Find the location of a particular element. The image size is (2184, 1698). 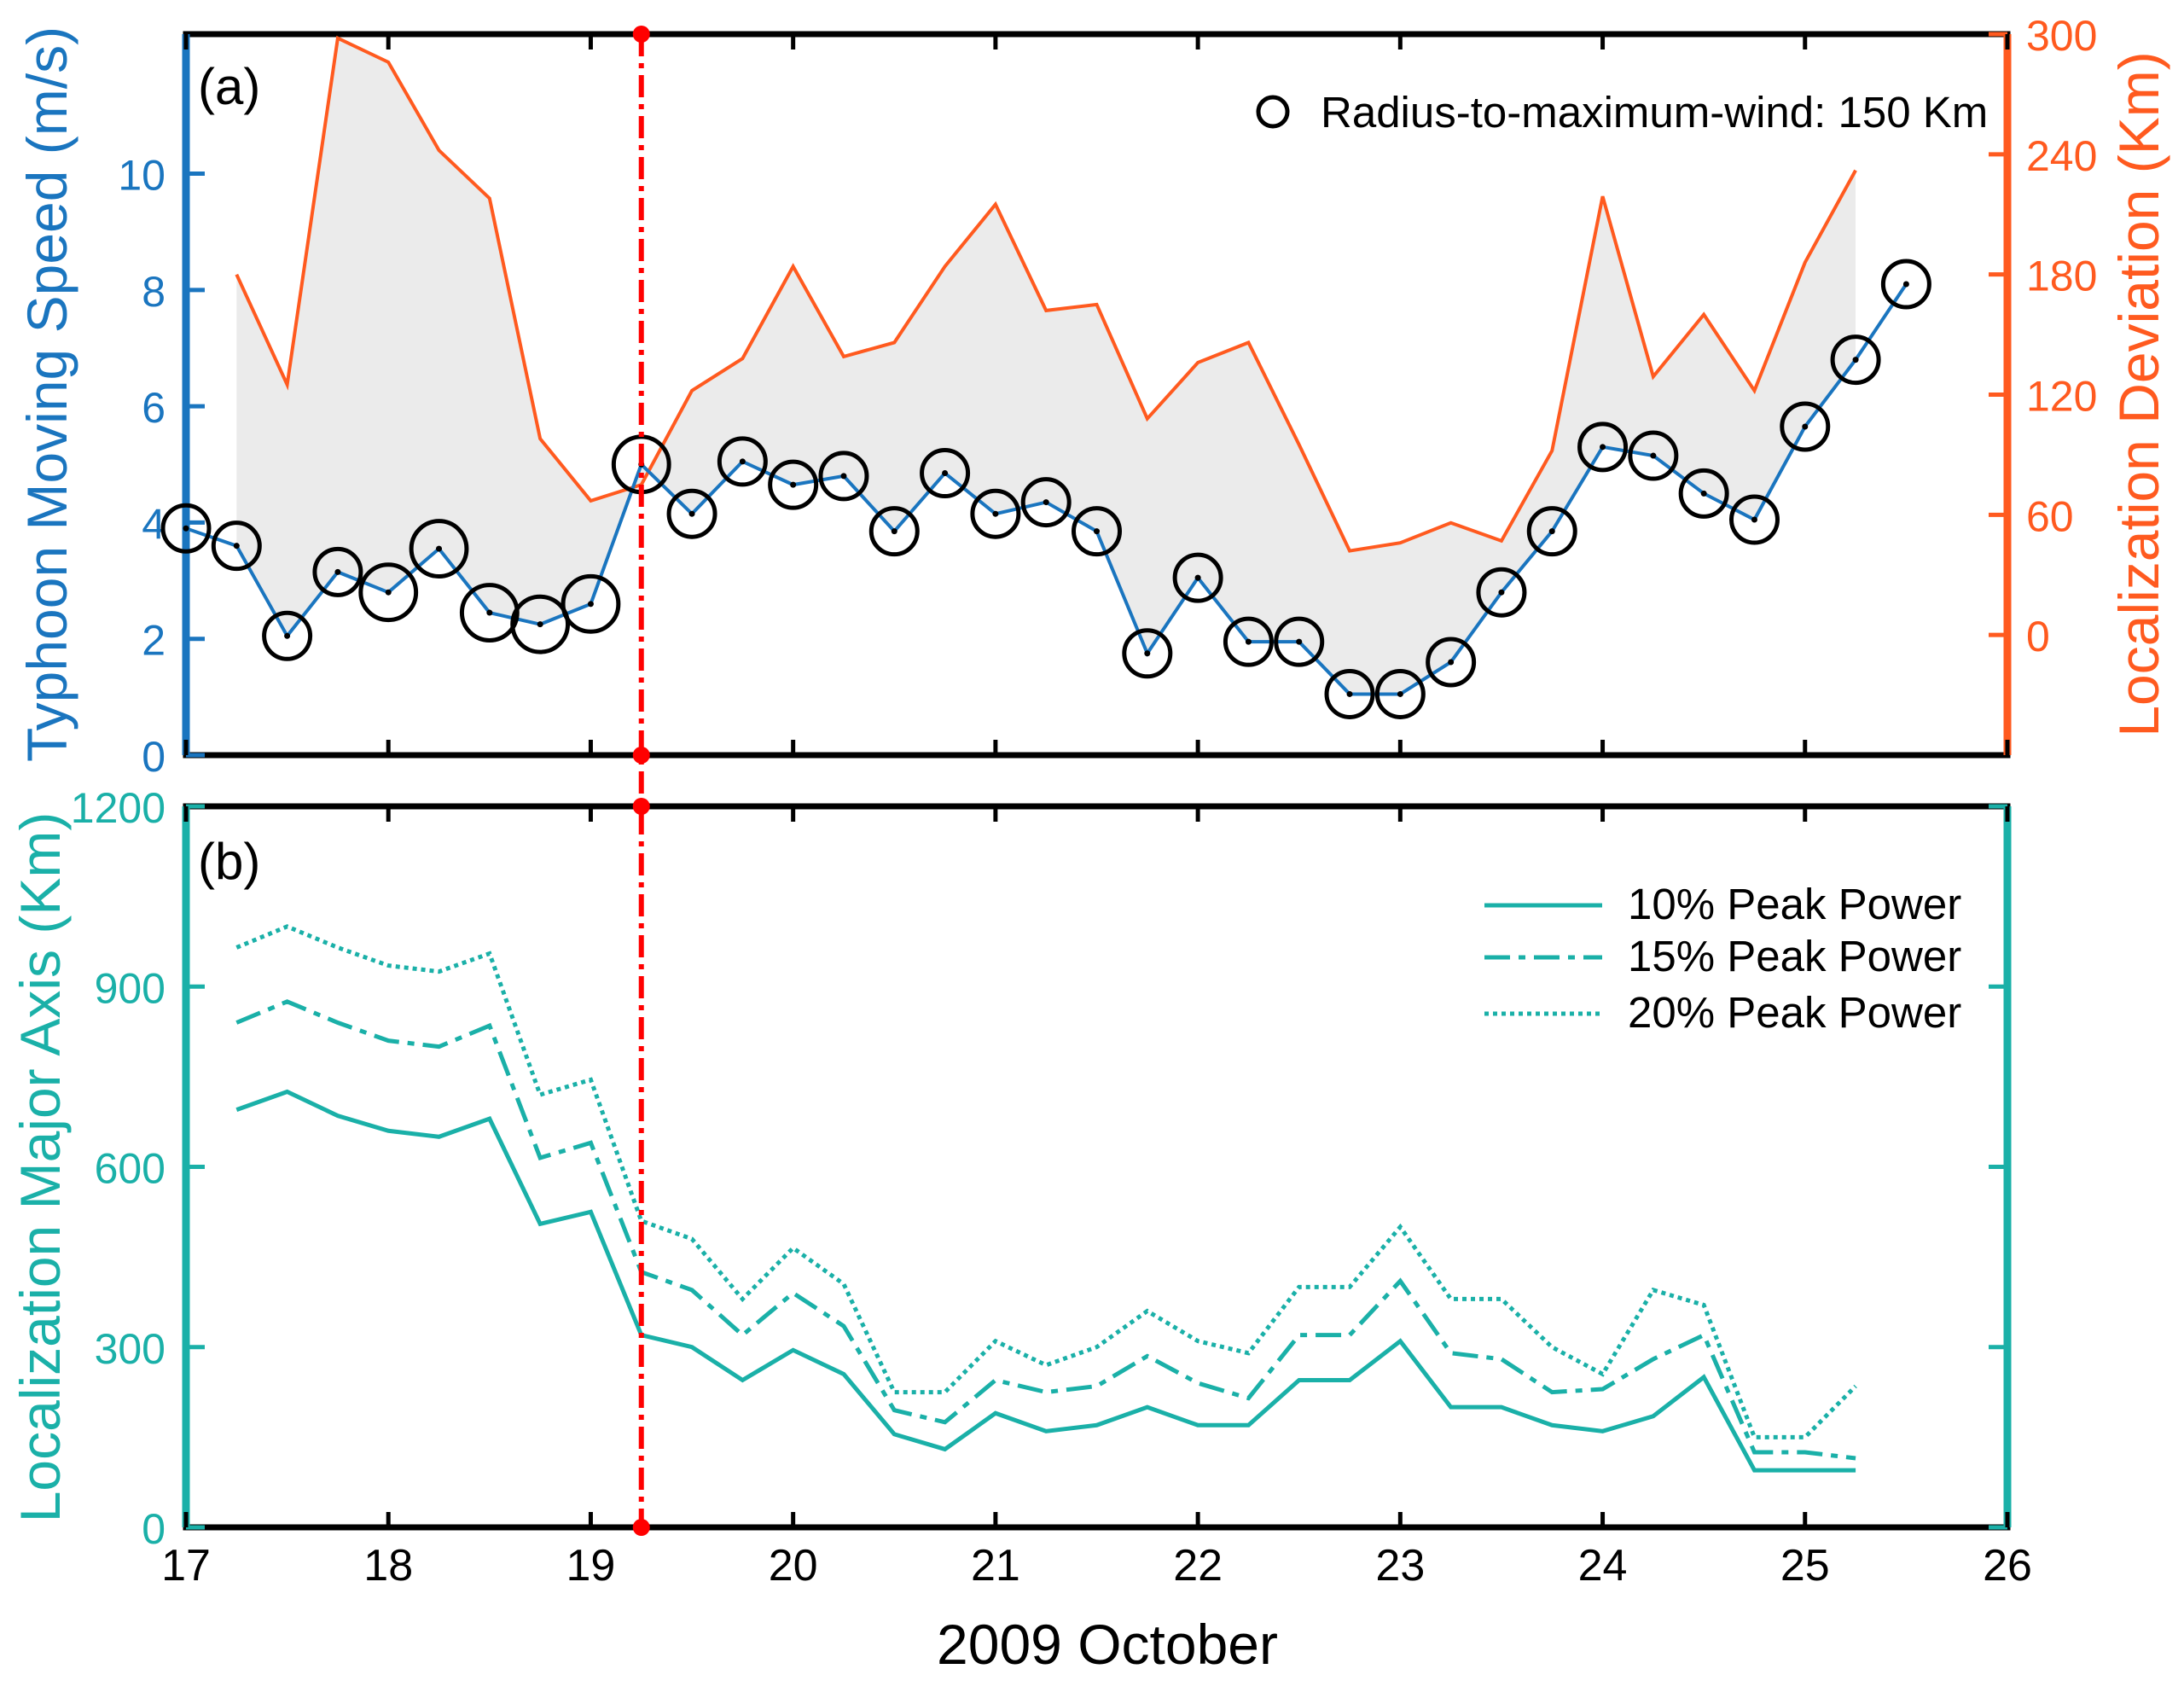

deviation-axis-title: Localization Deviation (Km) is located at coordinates (2139, 393).